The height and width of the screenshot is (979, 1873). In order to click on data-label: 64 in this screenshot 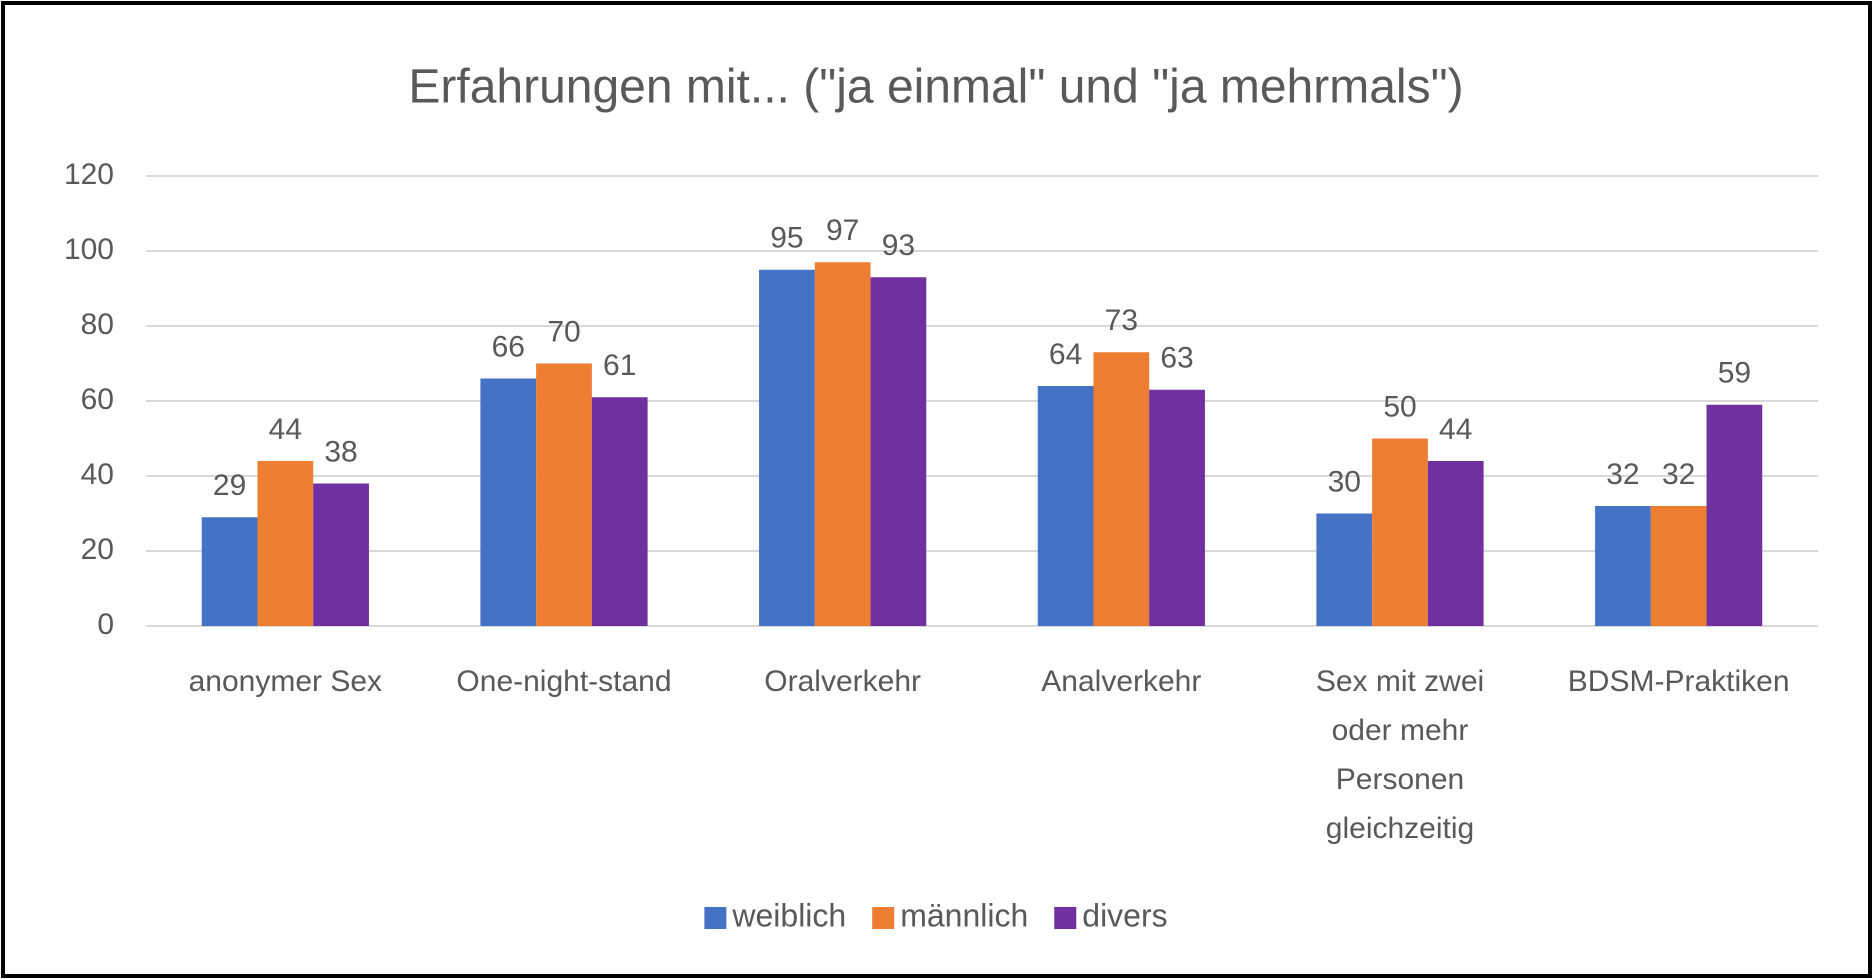, I will do `click(1065, 354)`.